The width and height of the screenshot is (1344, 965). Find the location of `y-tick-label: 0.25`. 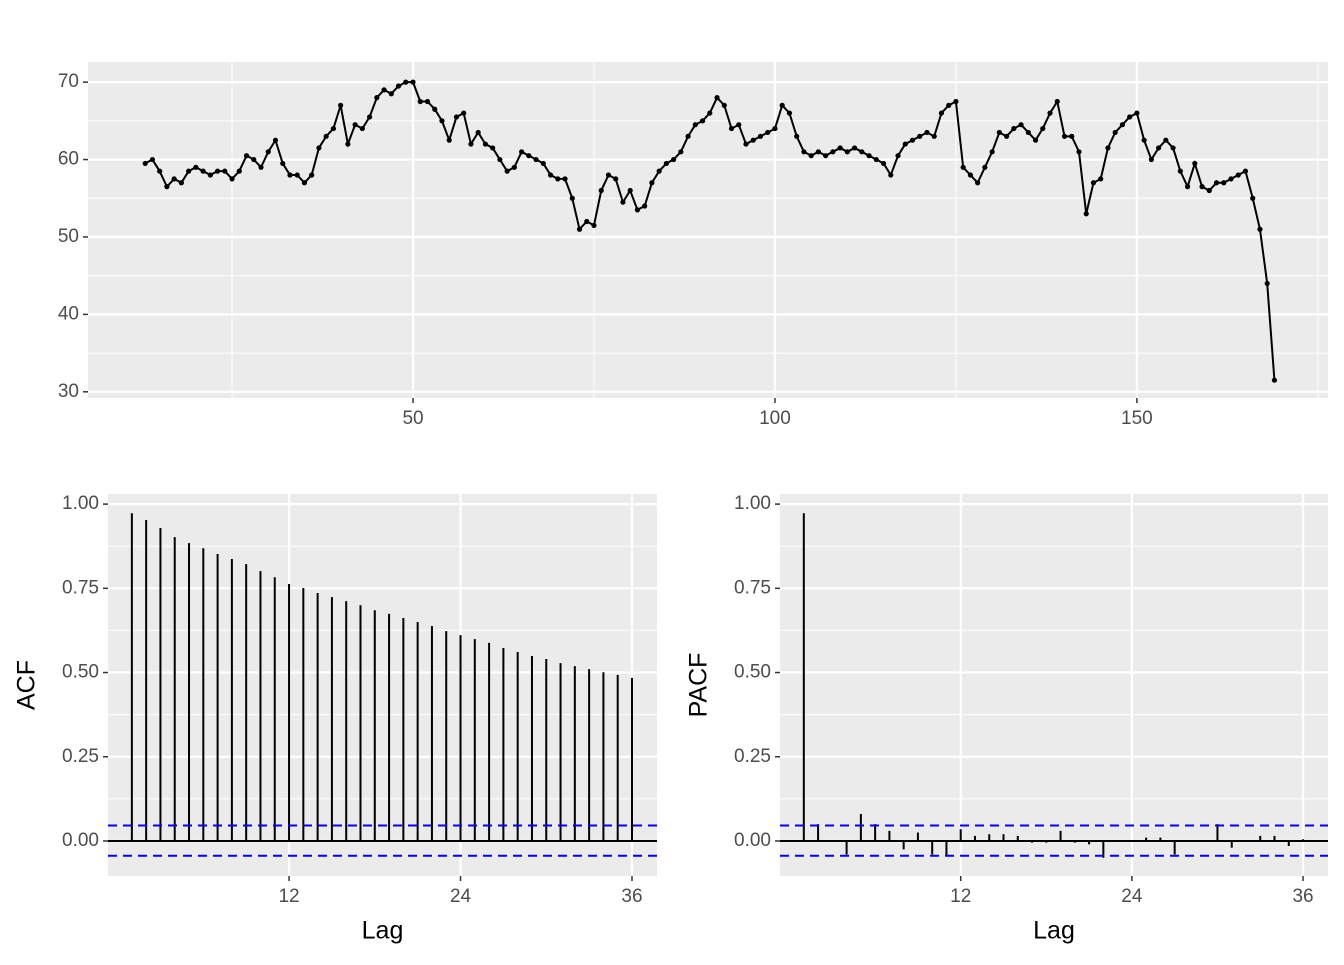

y-tick-label: 0.25 is located at coordinates (752, 756).